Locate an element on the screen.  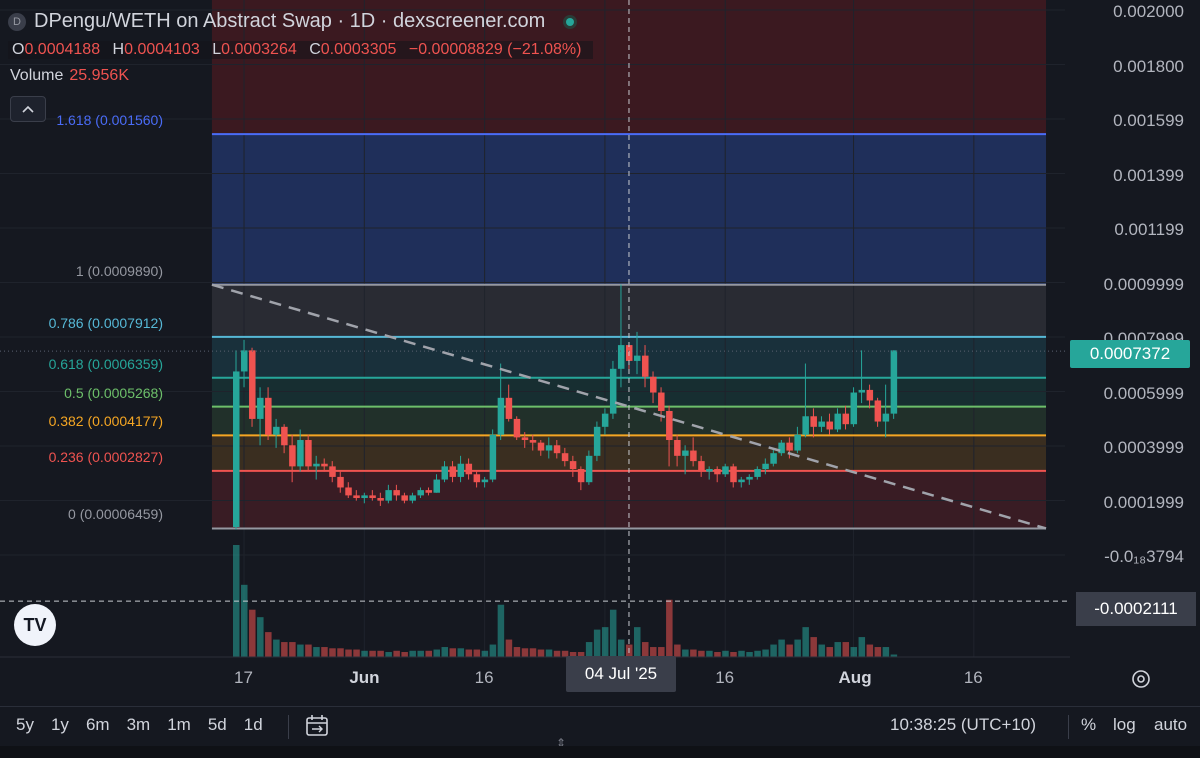
fib-level-label: 0 (0.00006459) is located at coordinates (115, 514).